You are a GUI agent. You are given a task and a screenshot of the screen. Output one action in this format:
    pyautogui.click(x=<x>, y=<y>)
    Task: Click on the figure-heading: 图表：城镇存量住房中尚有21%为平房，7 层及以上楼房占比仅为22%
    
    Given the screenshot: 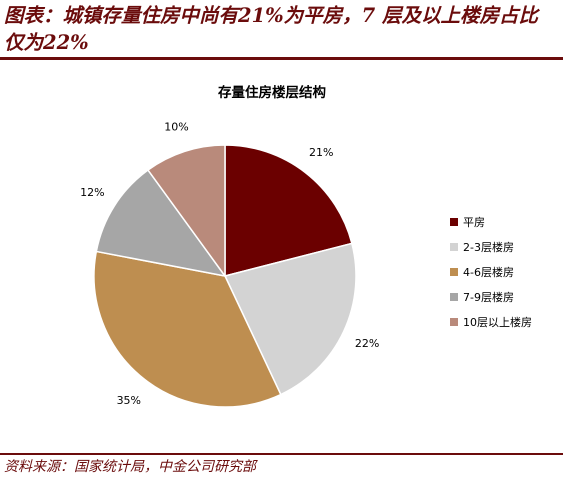 What is the action you would take?
    pyautogui.click(x=271, y=29)
    